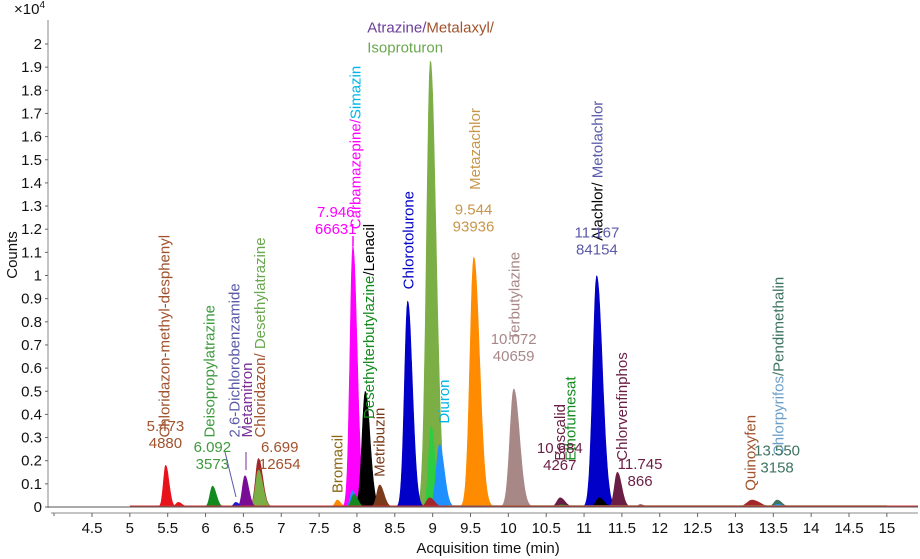  Describe the element at coordinates (166, 426) in the screenshot. I see `value-cmd-val-rt: 5.473` at that location.